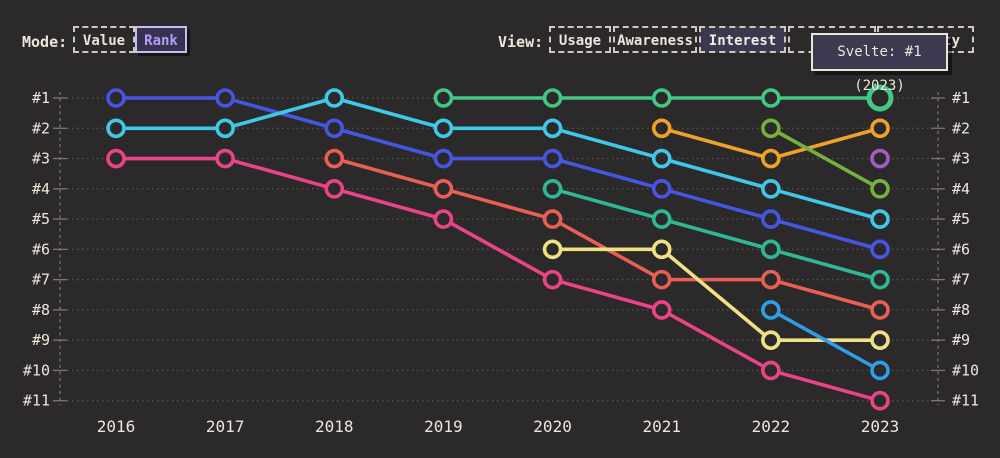  Describe the element at coordinates (661, 128) in the screenshot. I see `data-point-orange-2021` at that location.